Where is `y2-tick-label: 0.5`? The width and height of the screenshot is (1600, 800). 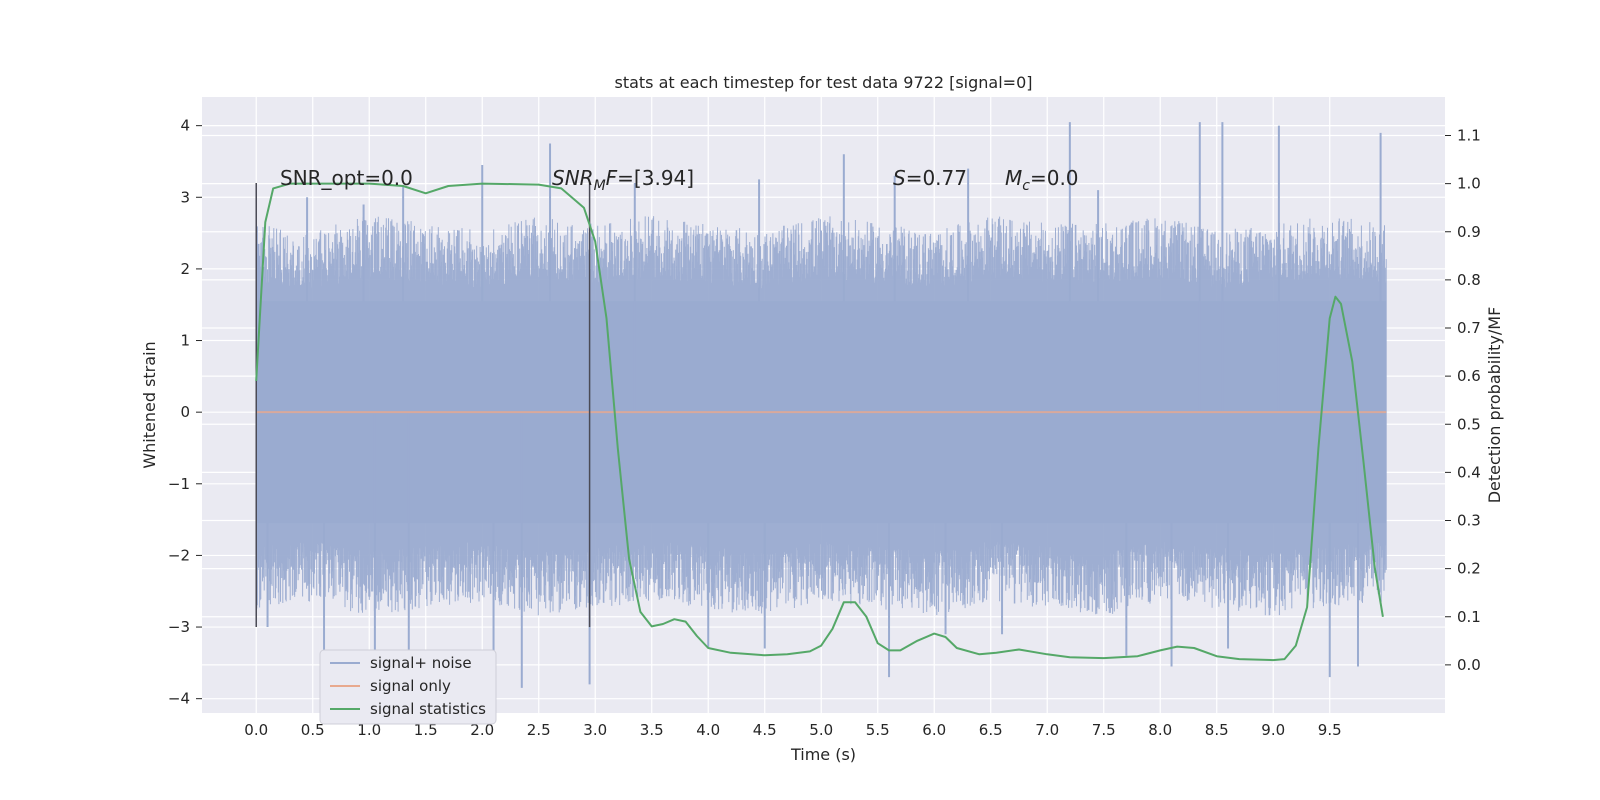
y2-tick-label: 0.5 is located at coordinates (1469, 424).